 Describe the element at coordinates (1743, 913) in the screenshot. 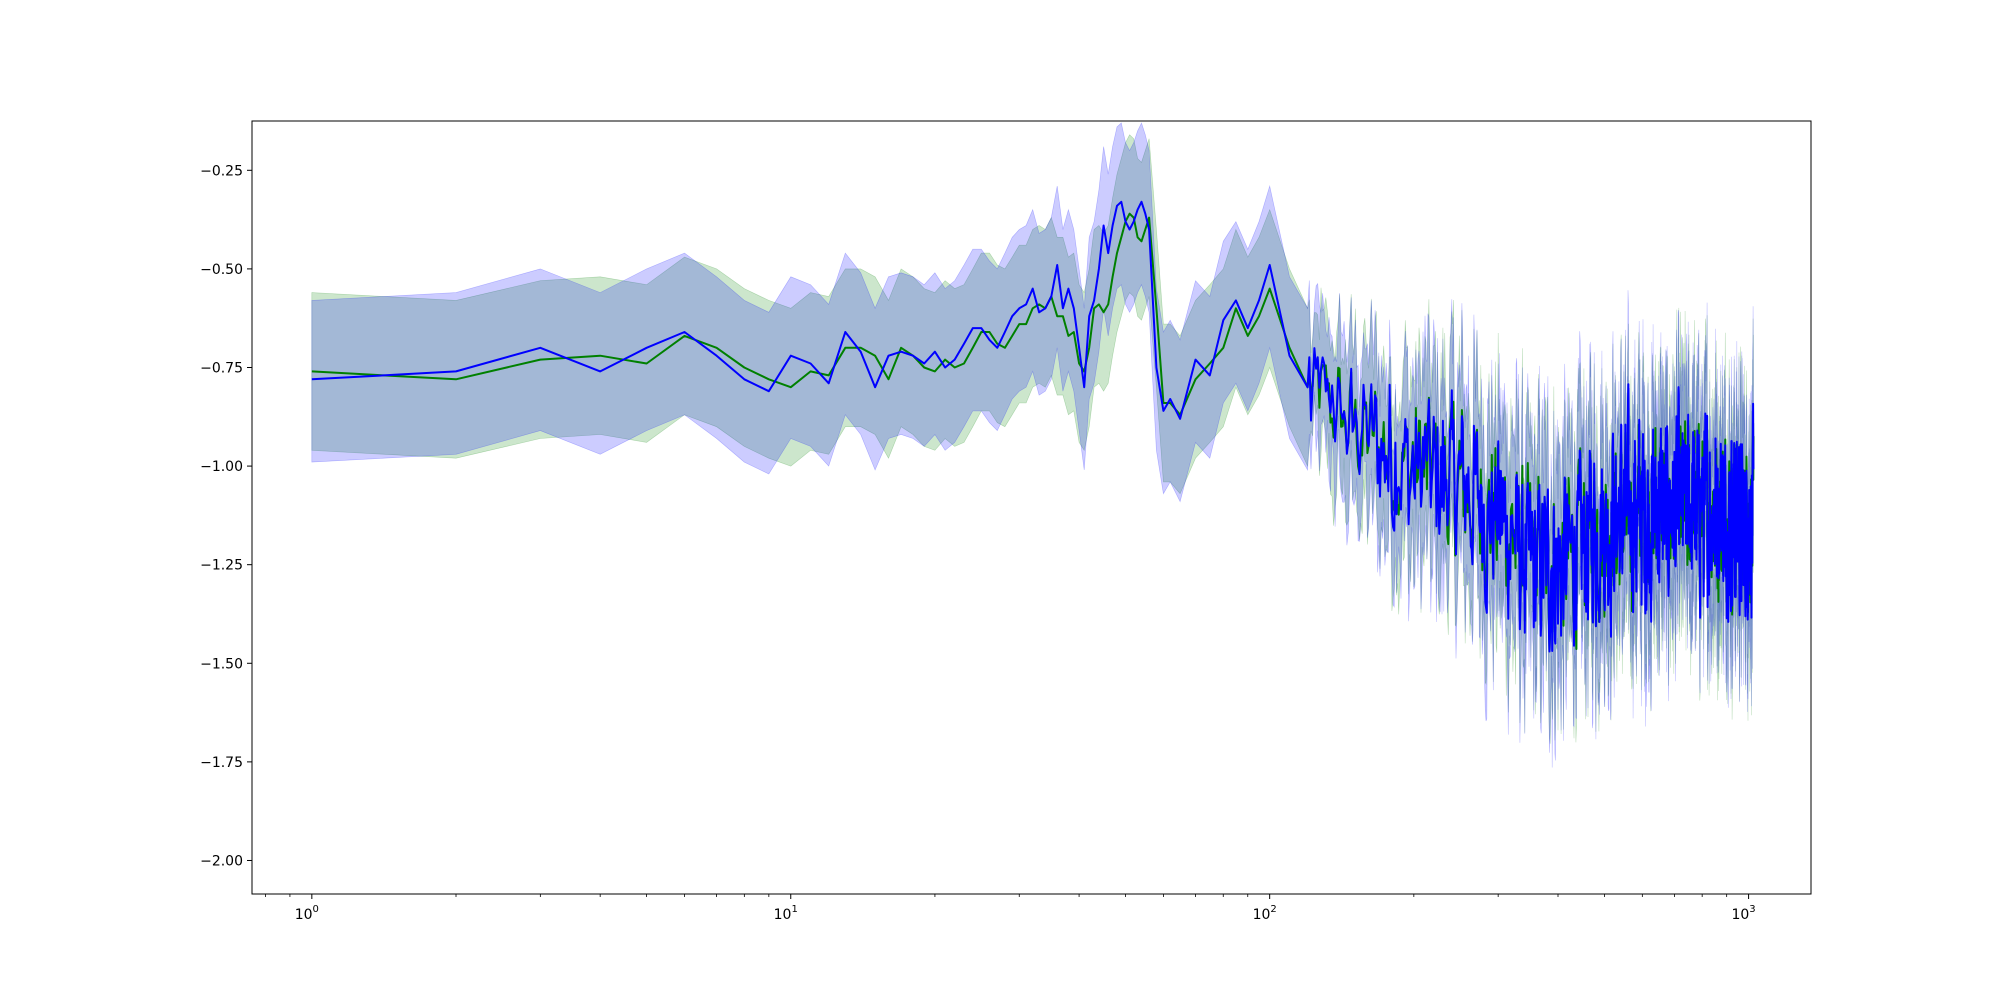

I see `x-tick-label: 10³` at that location.